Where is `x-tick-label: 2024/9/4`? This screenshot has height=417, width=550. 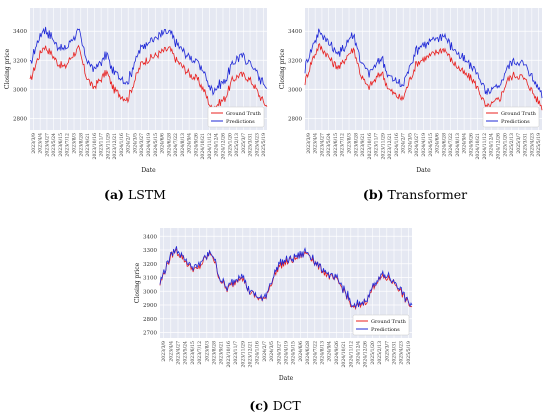 x-tick-label: 2024/9/4 is located at coordinates (330, 351).